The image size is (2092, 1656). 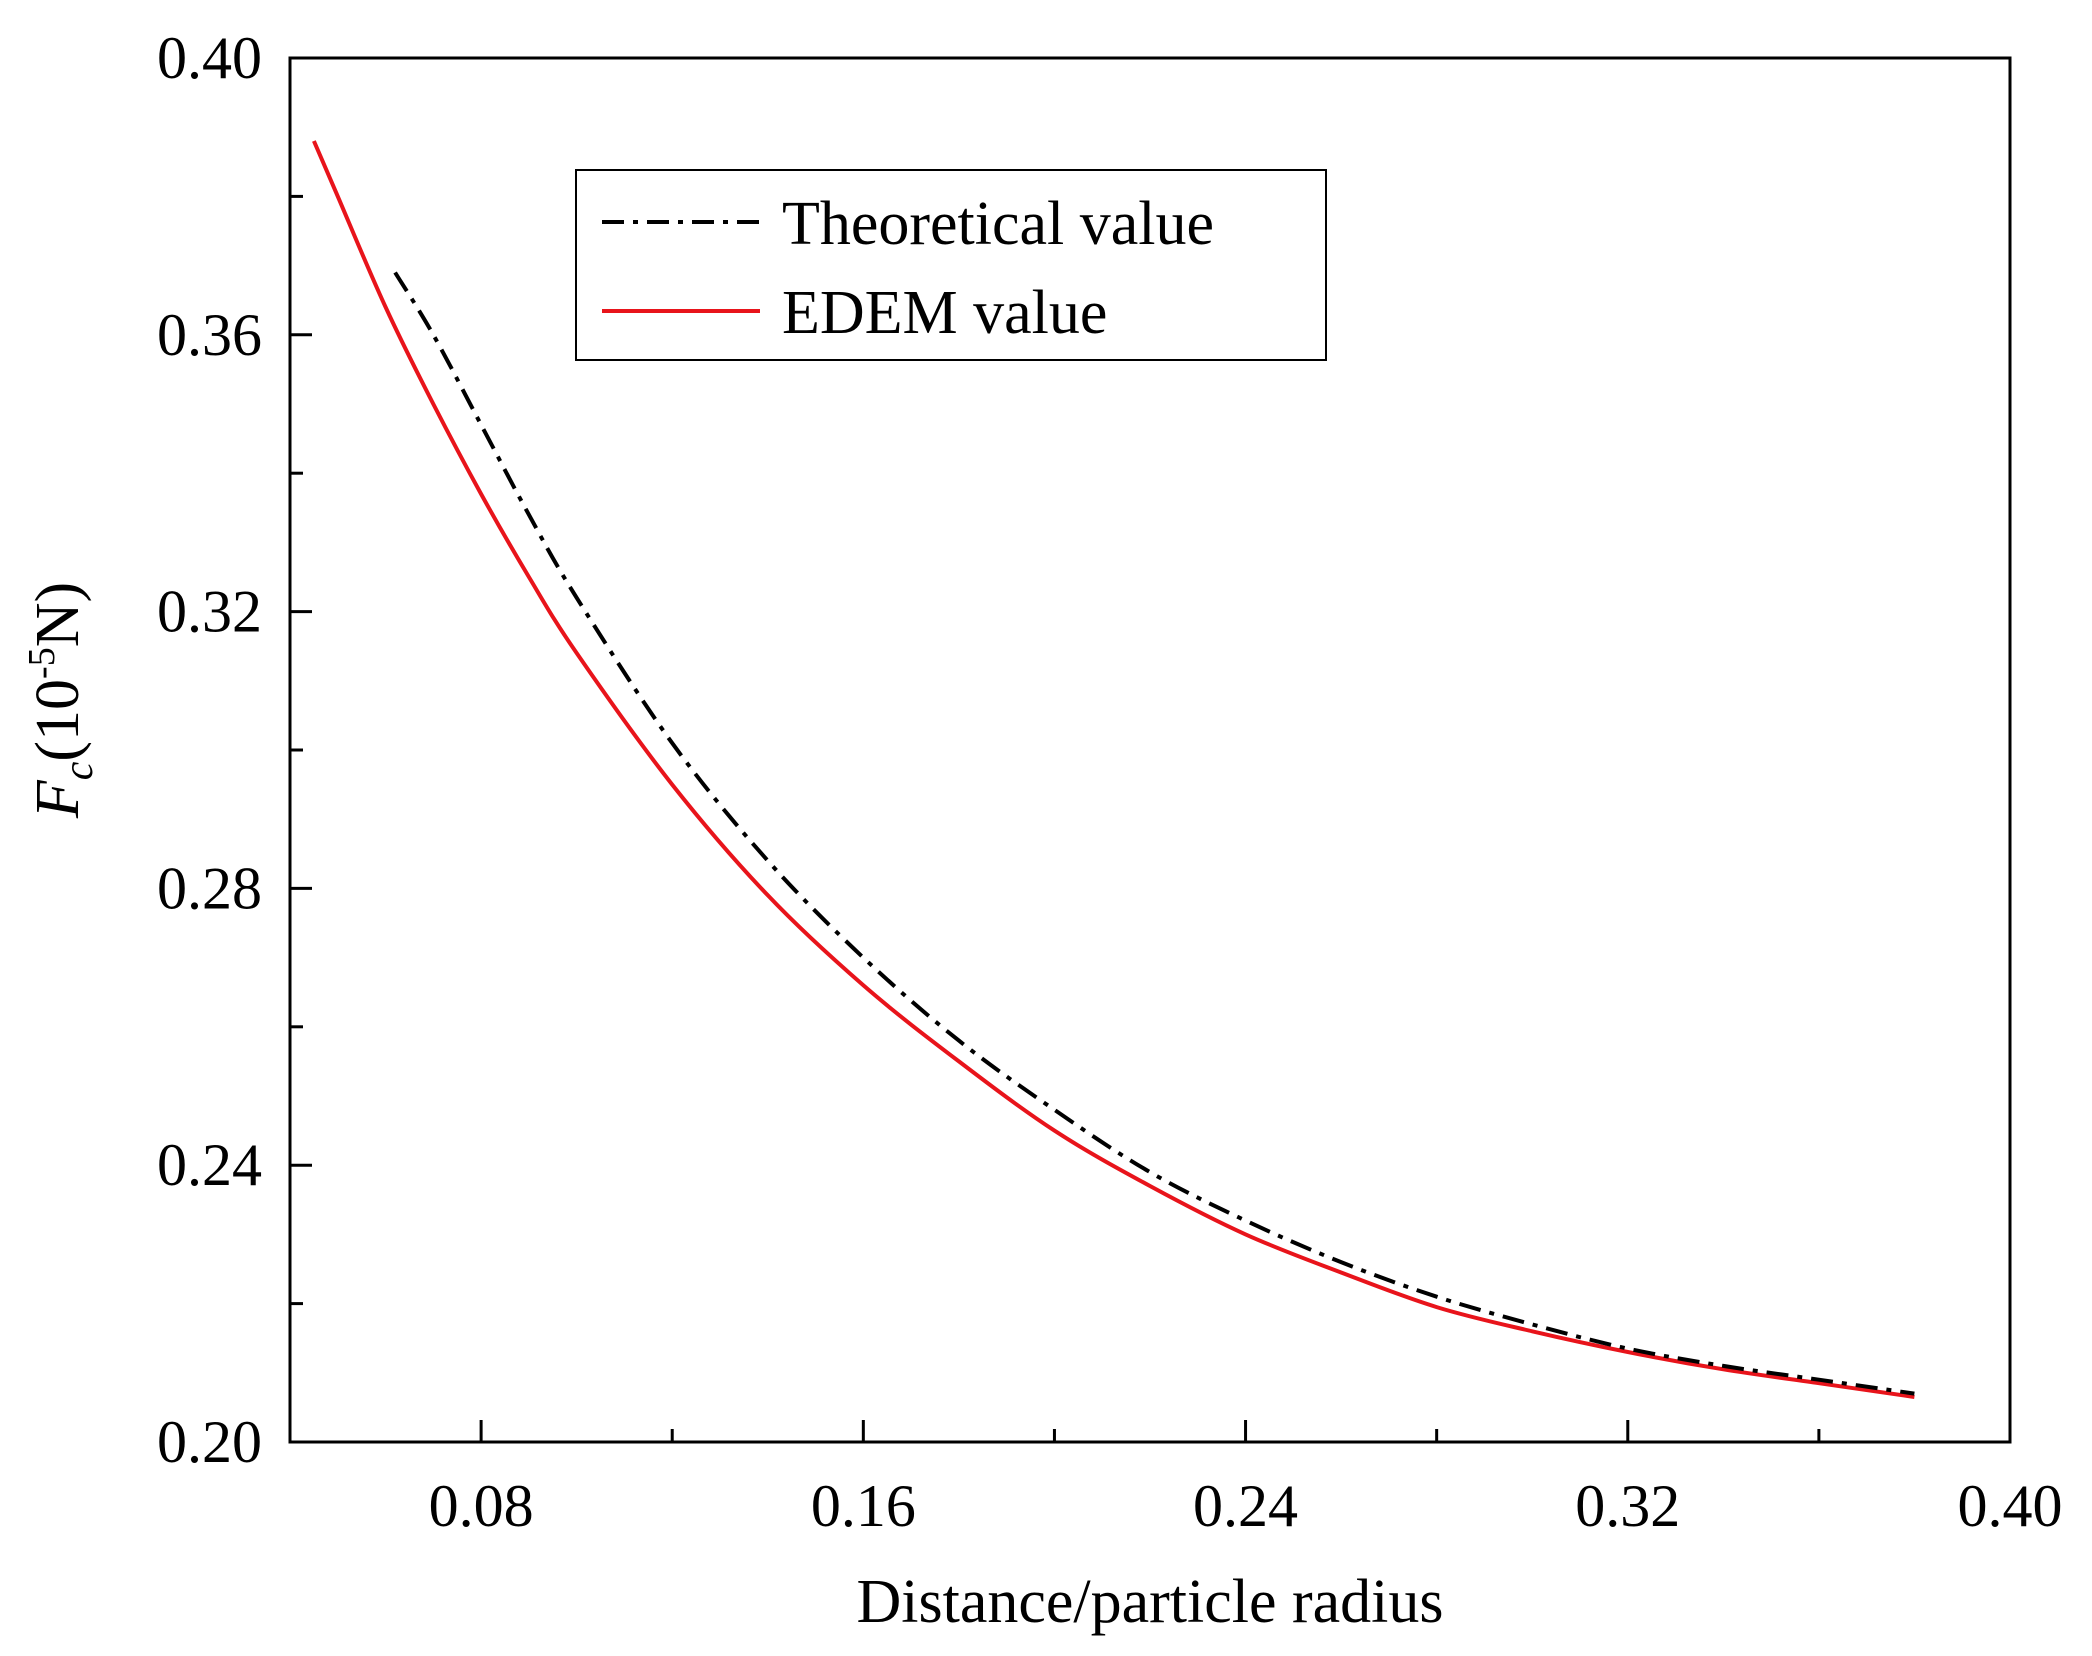 I want to click on legend-label-edem: EDEM value, so click(x=944, y=313).